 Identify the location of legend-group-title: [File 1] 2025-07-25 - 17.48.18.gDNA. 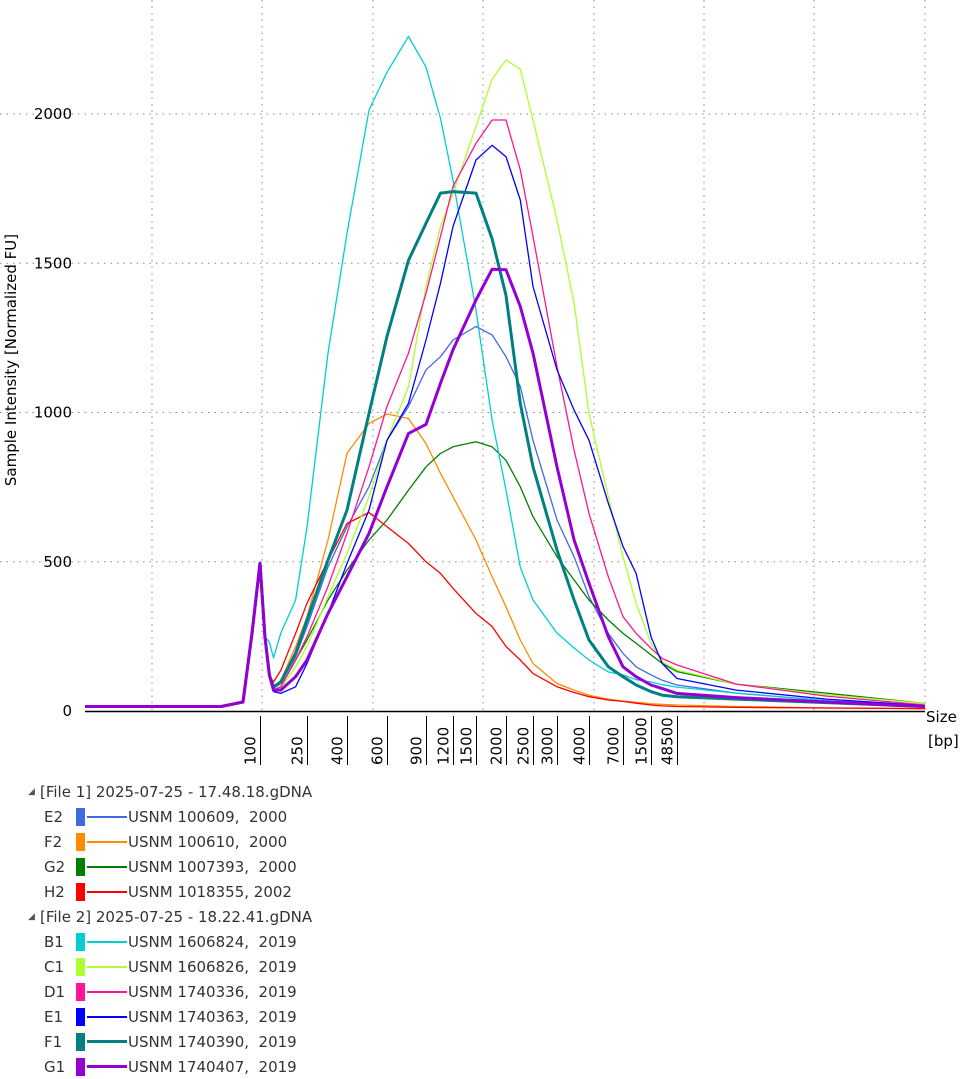
(176, 791).